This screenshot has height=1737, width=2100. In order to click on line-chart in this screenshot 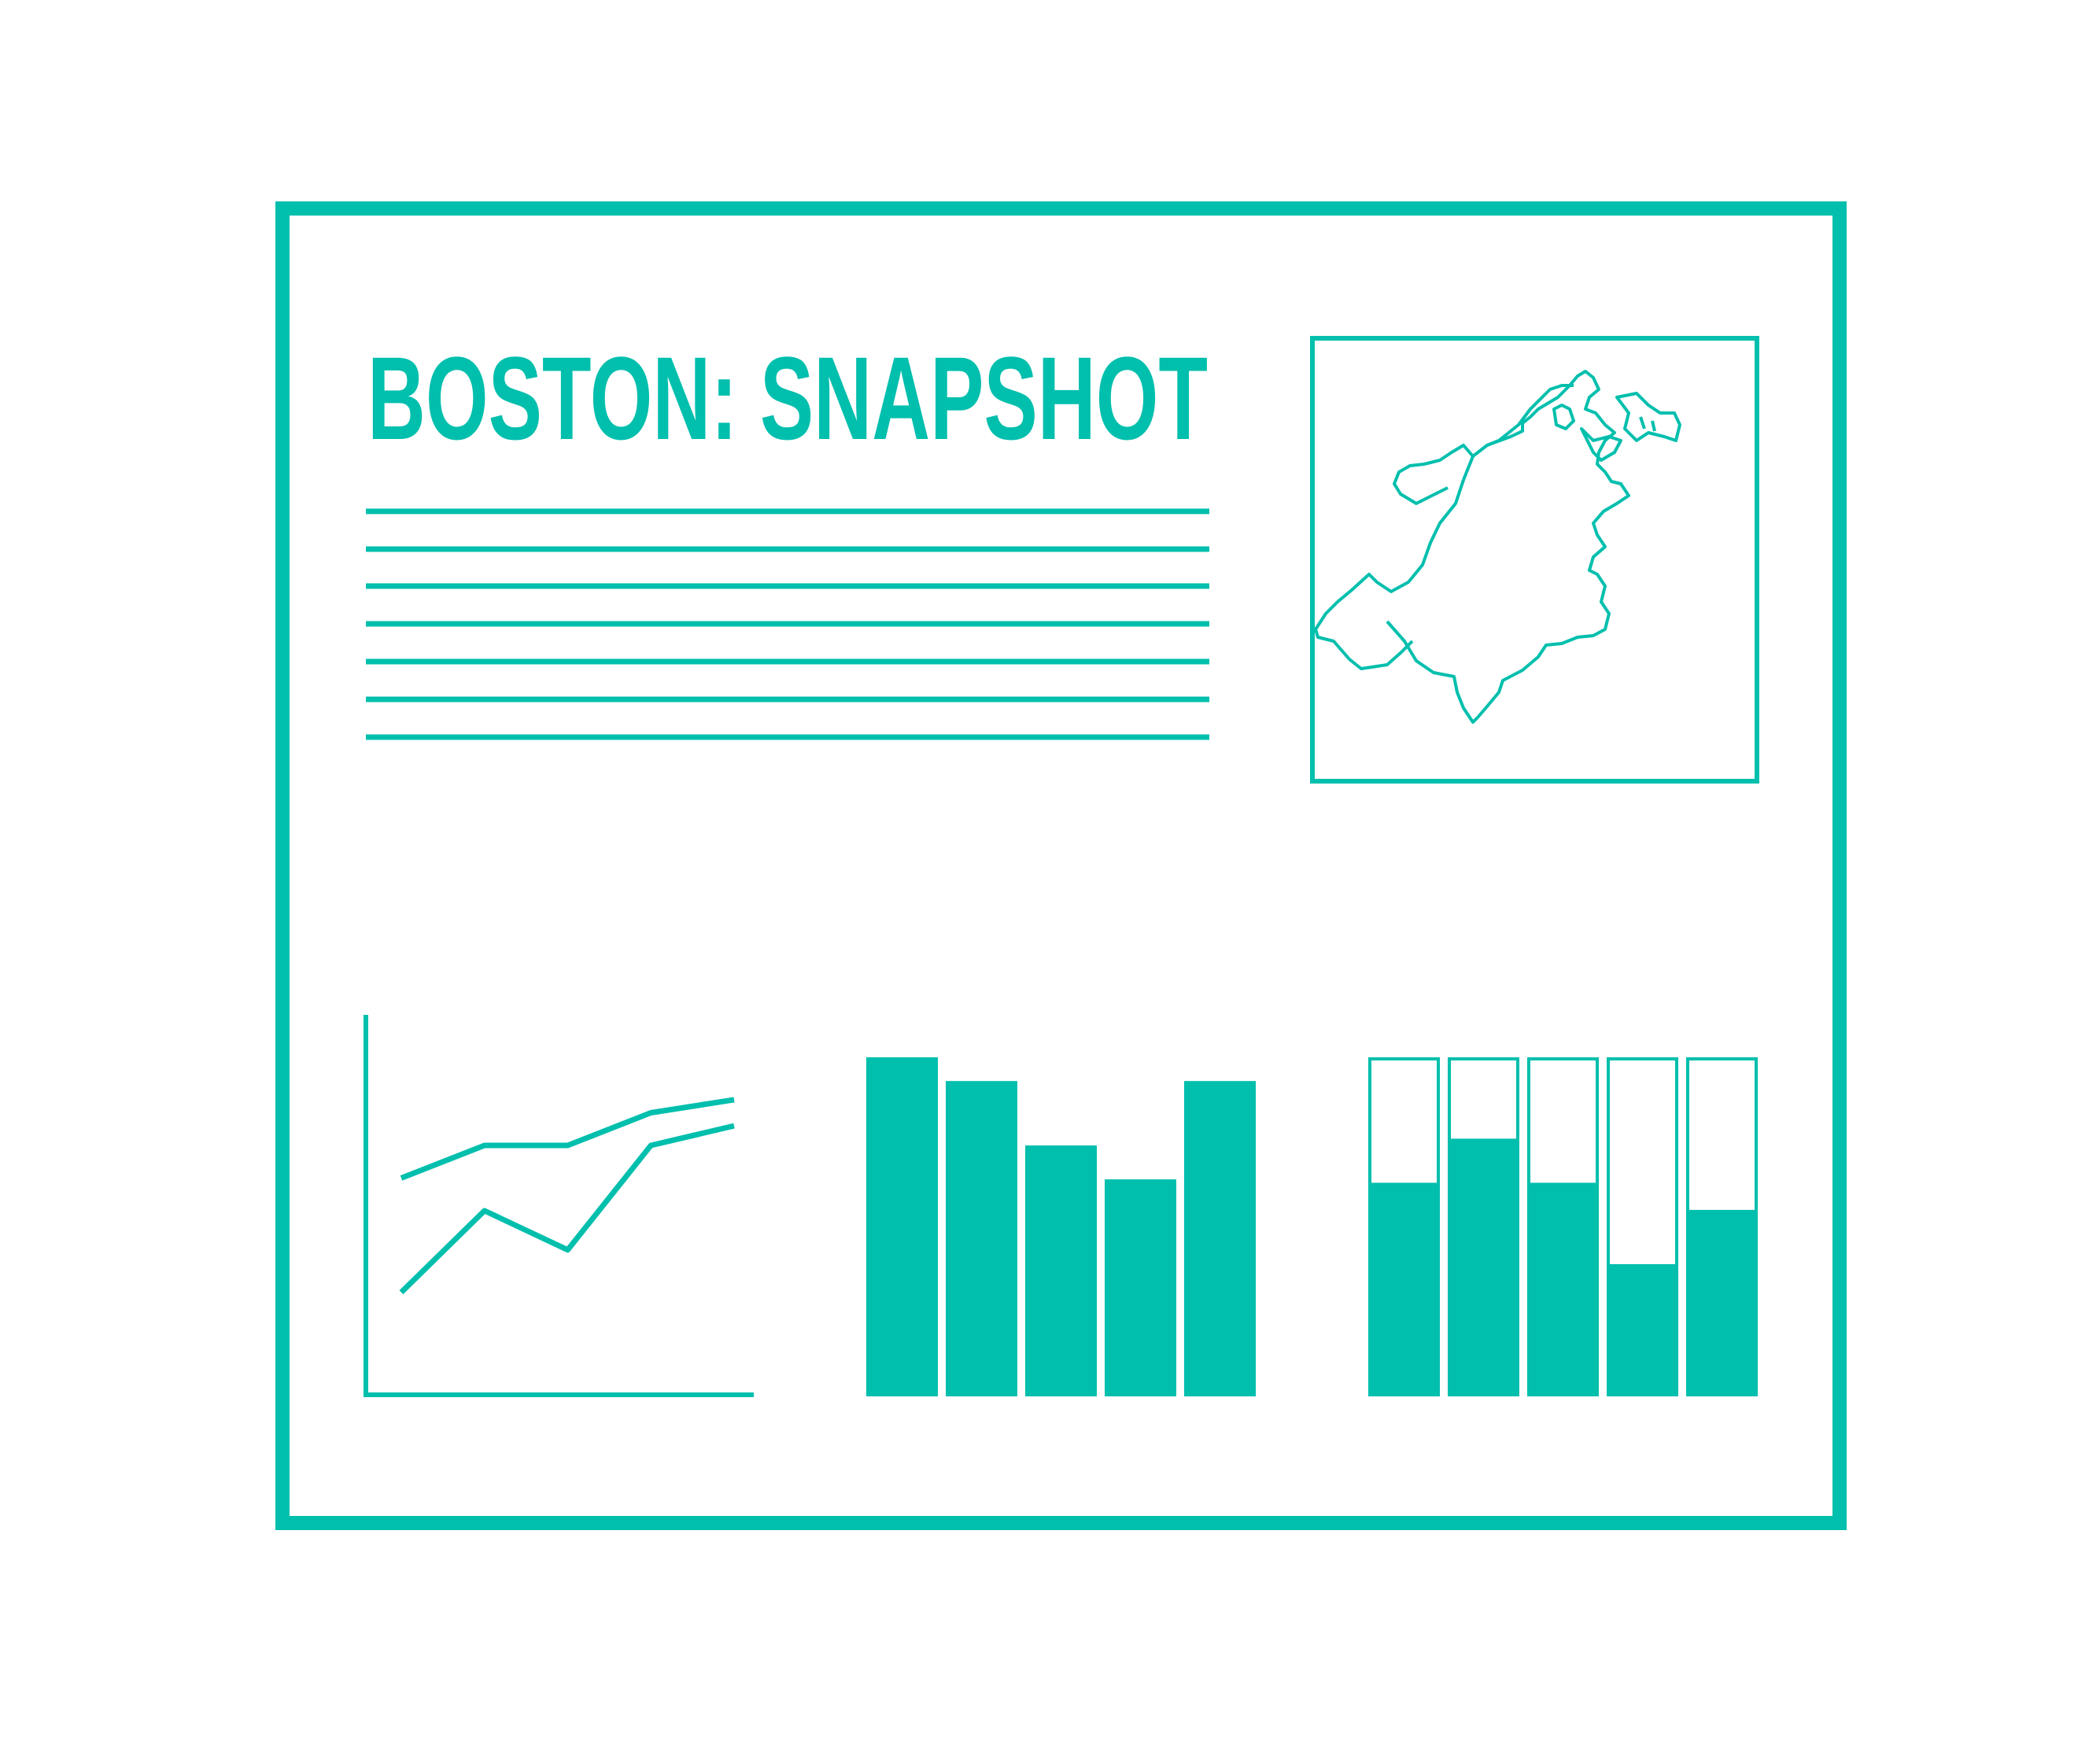, I will do `click(559, 1206)`.